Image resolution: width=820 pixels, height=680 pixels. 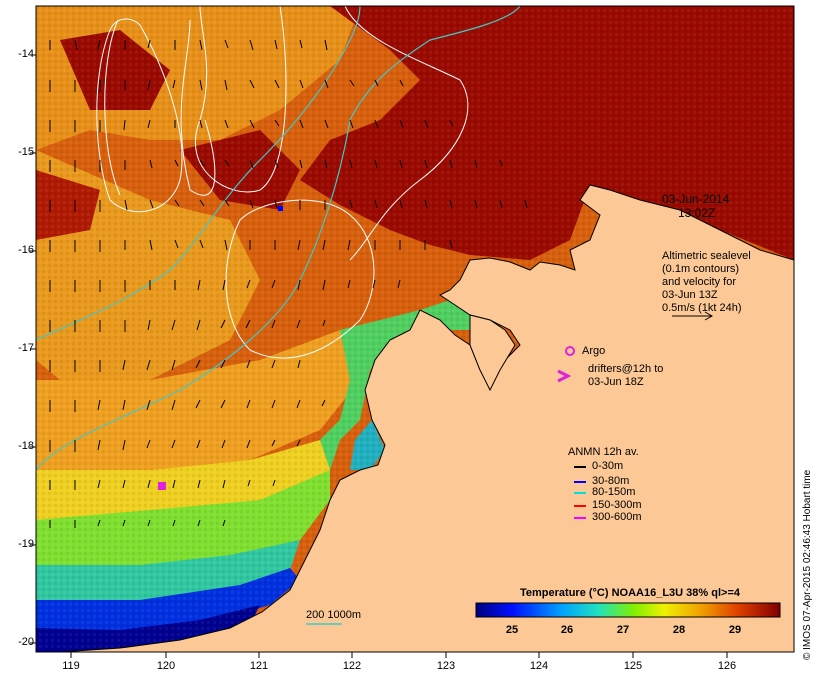 What do you see at coordinates (696, 199) in the screenshot?
I see `map-date: 03-Jun-2014` at bounding box center [696, 199].